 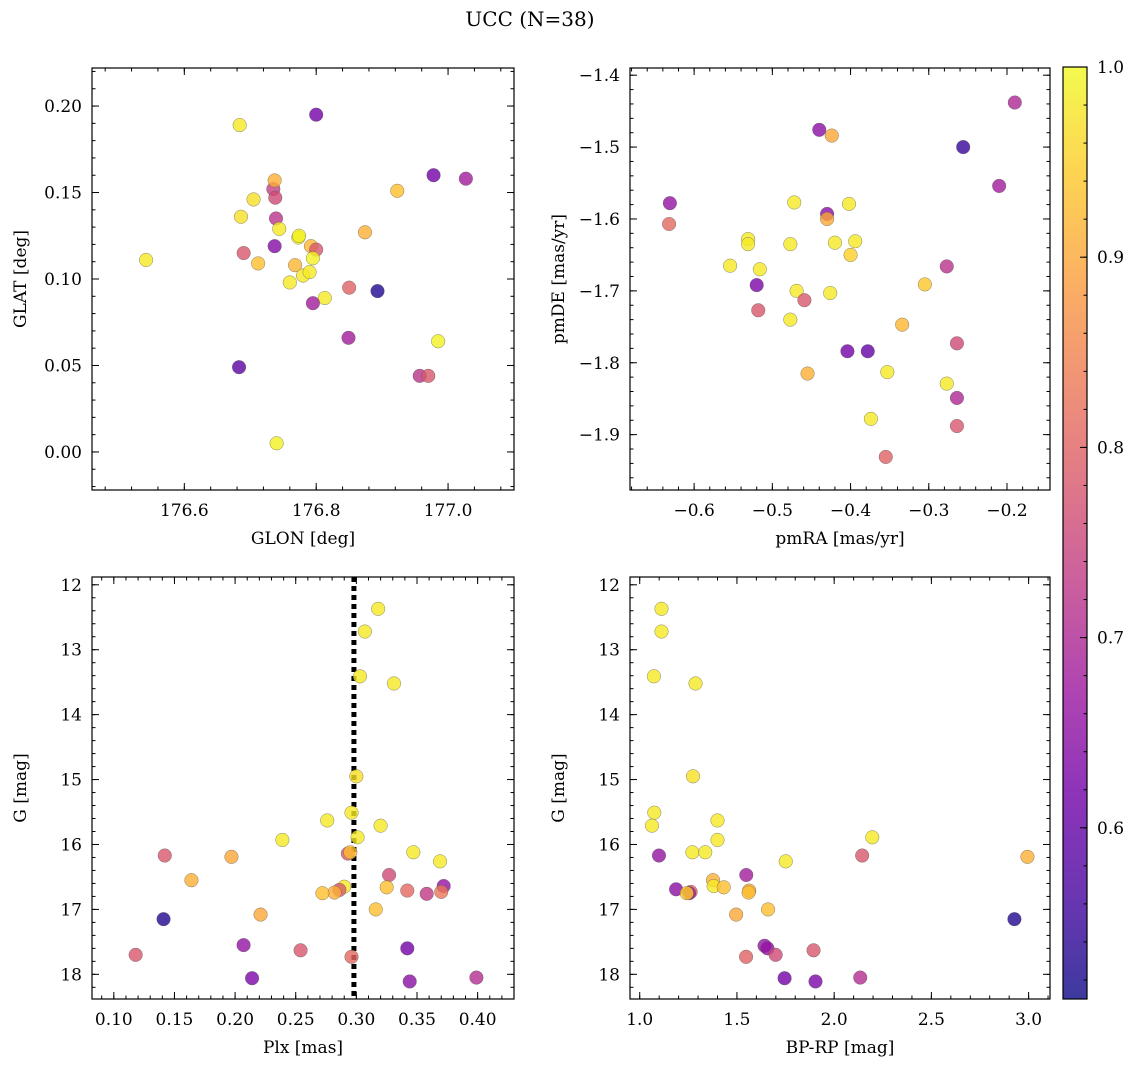 What do you see at coordinates (772, 511) in the screenshot?
I see `x-tick-label: −0.5` at bounding box center [772, 511].